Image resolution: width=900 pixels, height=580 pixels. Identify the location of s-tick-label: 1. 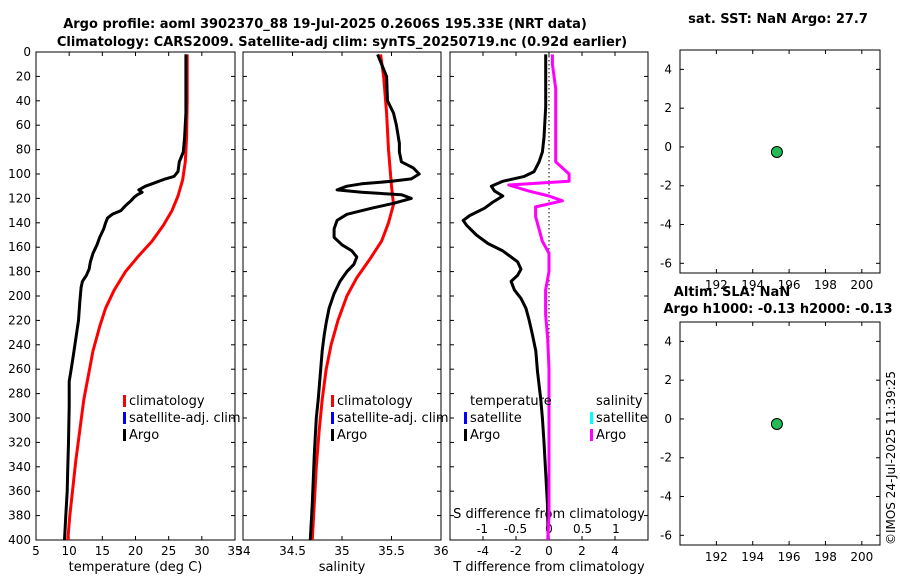
(616, 529).